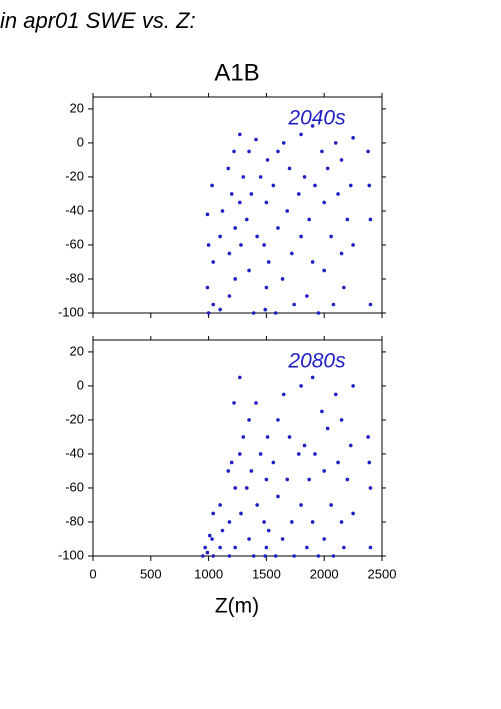  Describe the element at coordinates (92, 573) in the screenshot. I see `x-tick-label: 0` at that location.